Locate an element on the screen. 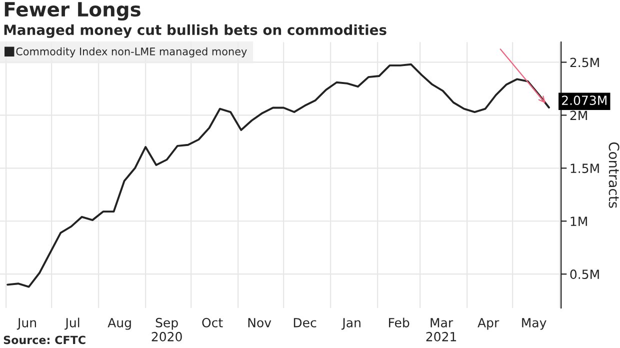 This screenshot has width=620, height=348. y-axis-title: Contracts is located at coordinates (614, 175).